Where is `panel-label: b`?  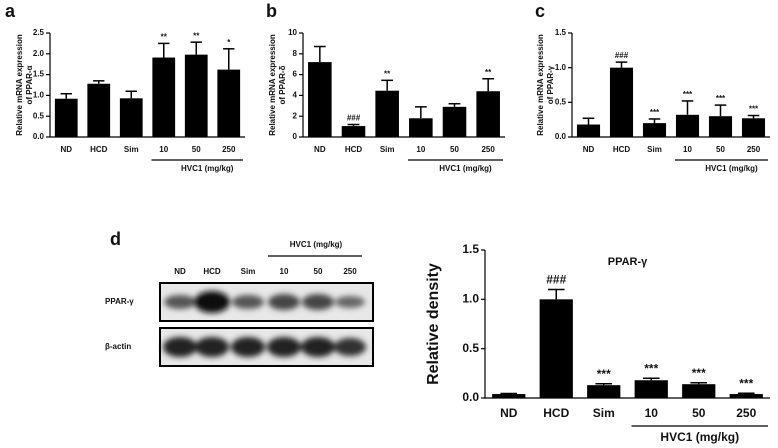
panel-label: b is located at coordinates (271, 11).